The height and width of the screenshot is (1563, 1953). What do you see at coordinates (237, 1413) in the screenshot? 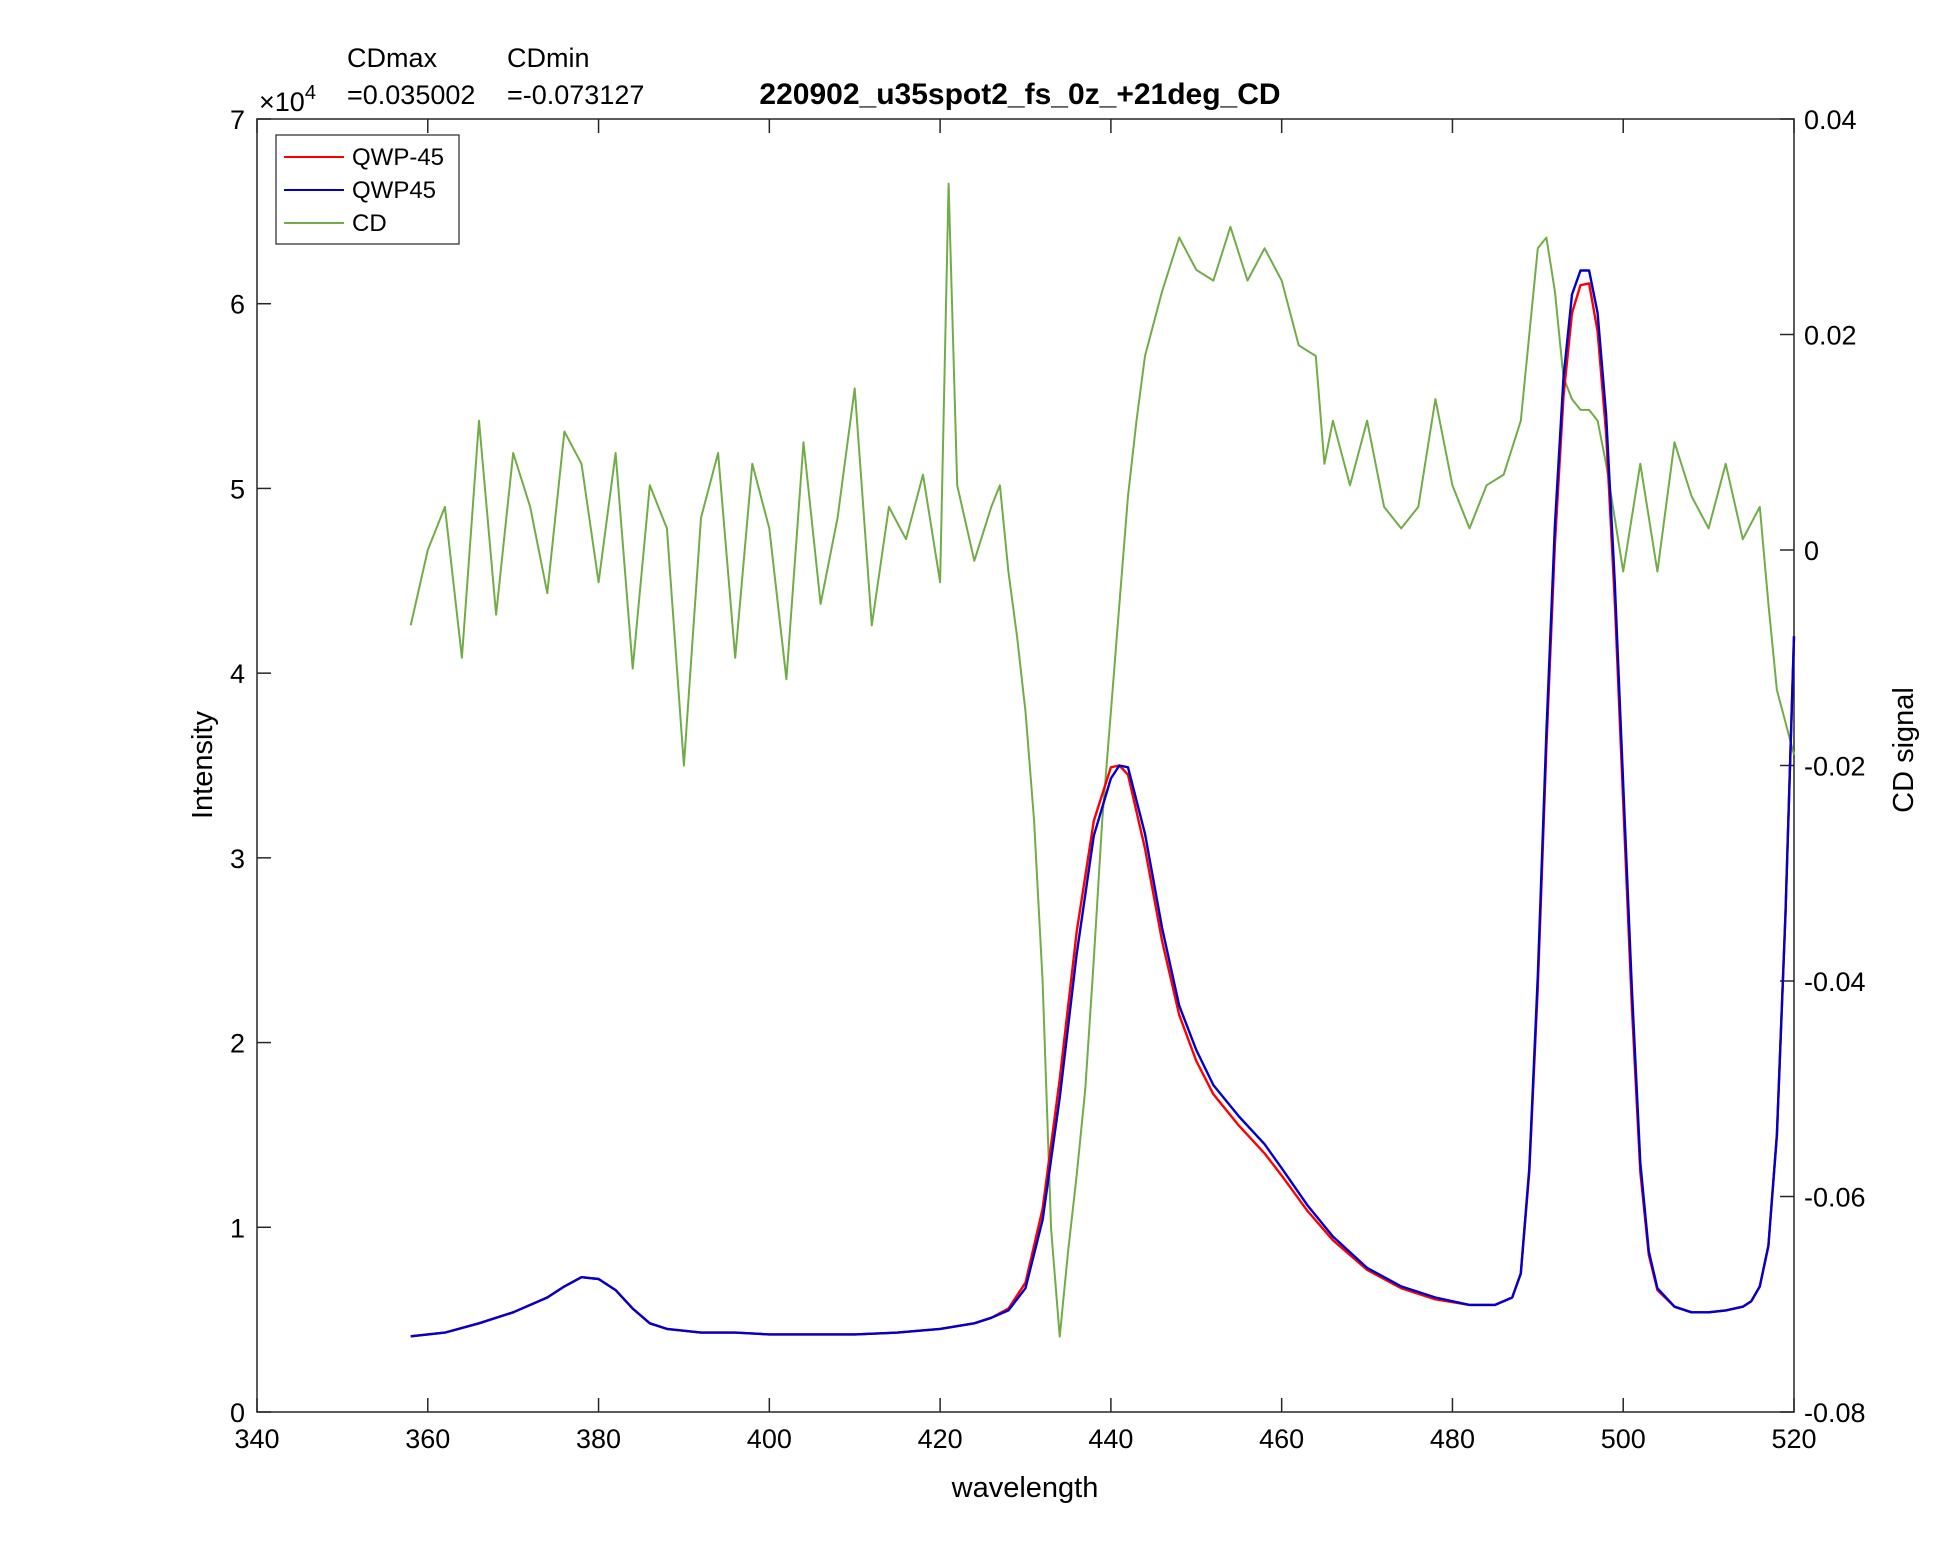
I see `y-left-tick-label: 0` at bounding box center [237, 1413].